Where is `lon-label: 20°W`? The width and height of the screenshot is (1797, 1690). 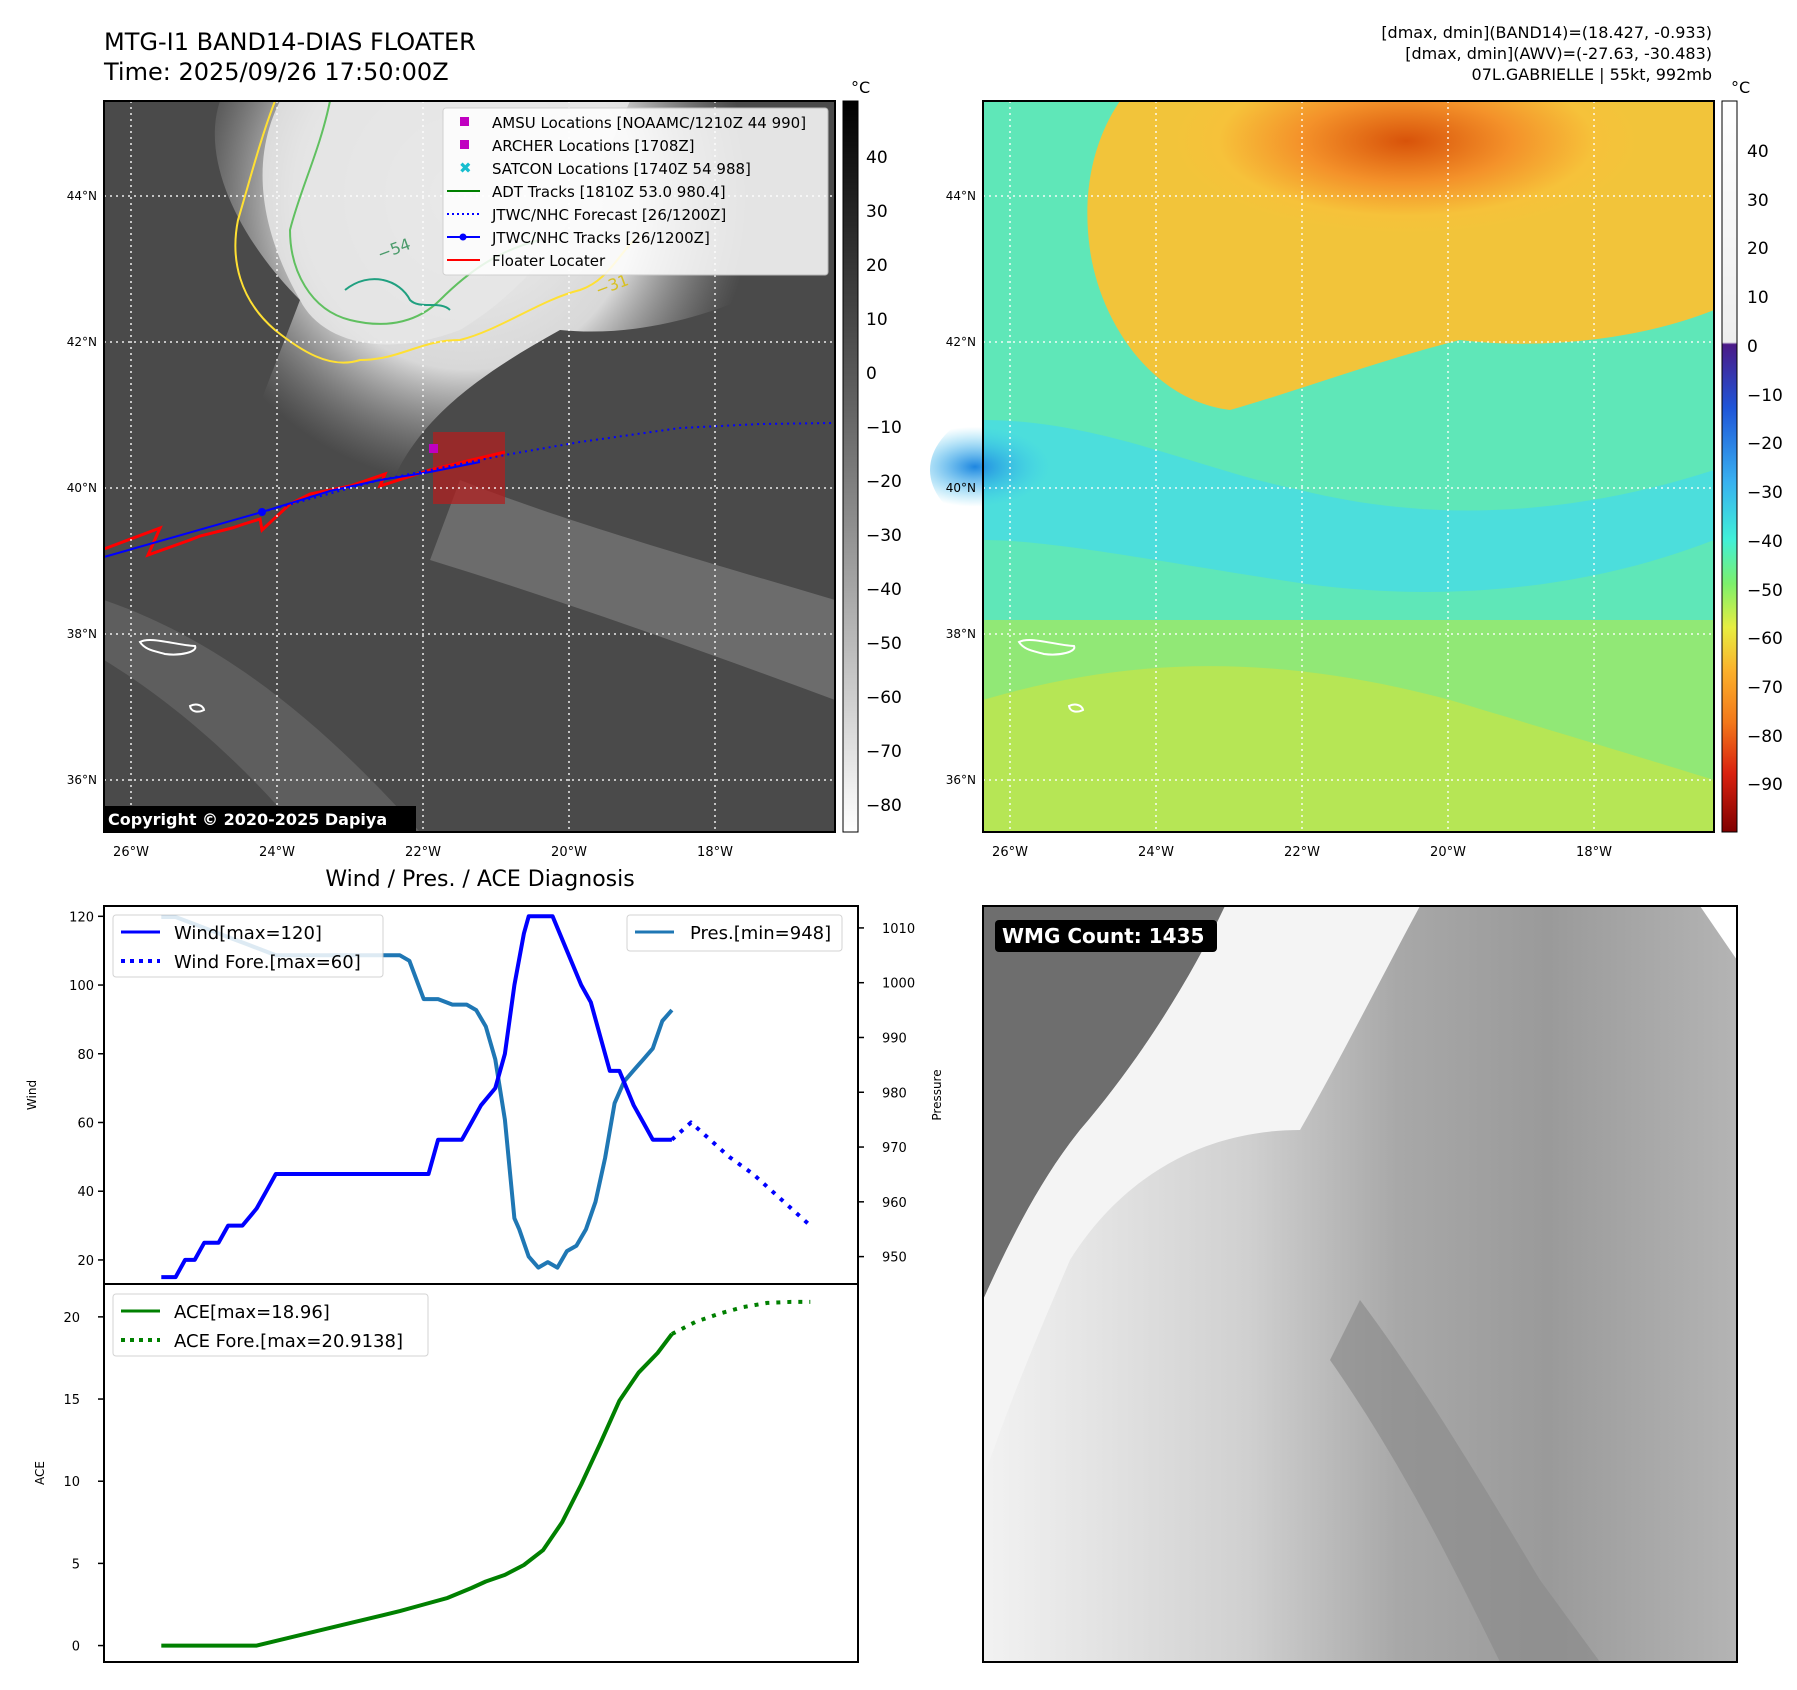 lon-label: 20°W is located at coordinates (569, 852).